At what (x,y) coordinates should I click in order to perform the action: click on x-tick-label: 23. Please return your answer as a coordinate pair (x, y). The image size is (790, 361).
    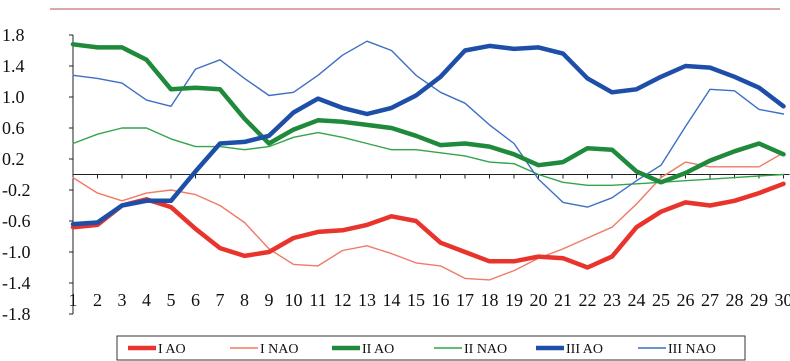
    Looking at the image, I should click on (612, 300).